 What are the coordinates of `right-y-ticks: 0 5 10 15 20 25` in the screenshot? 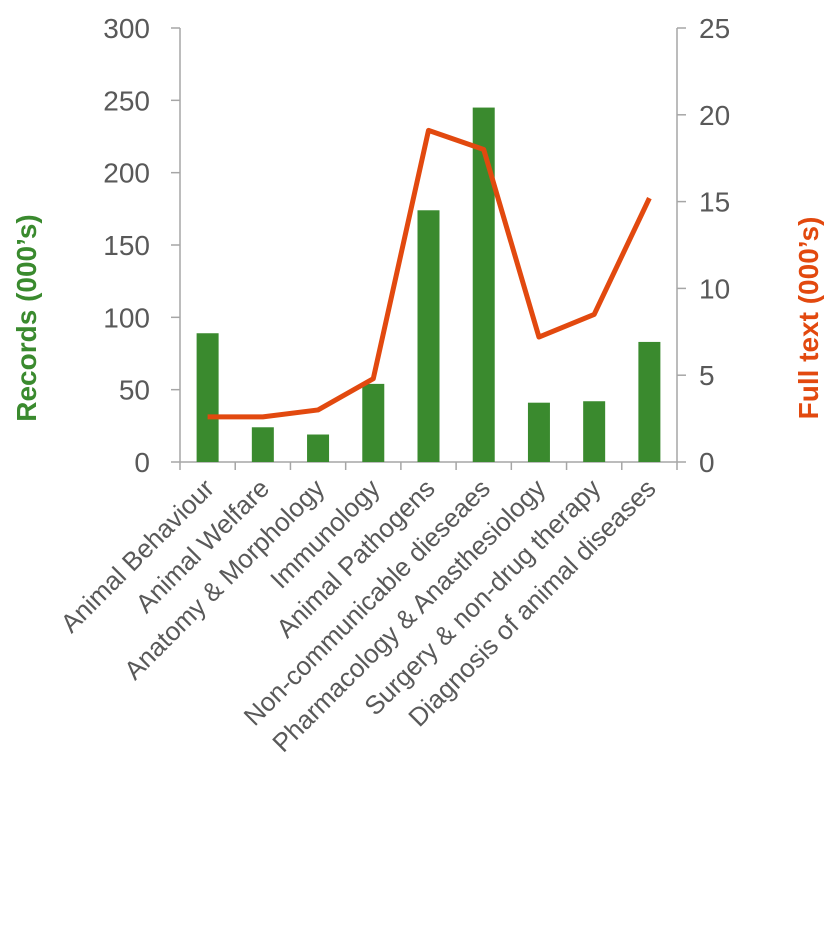 It's located at (703, 245).